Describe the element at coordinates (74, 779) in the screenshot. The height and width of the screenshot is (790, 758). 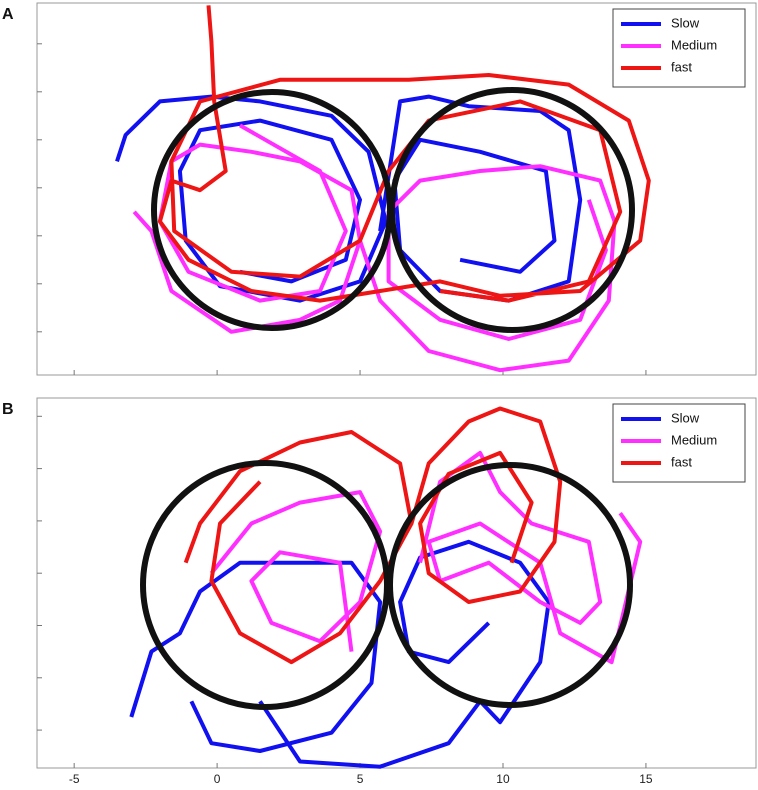
I see `x-tick-label: -5` at that location.